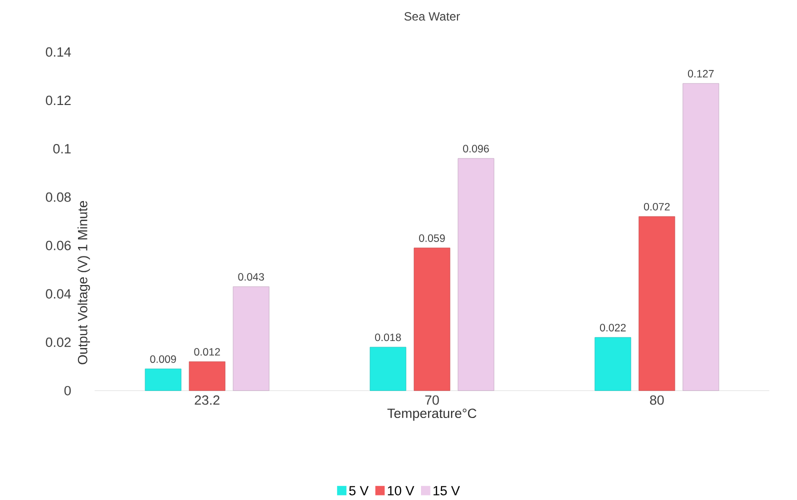 This screenshot has height=500, width=797. I want to click on data-label: 0.072, so click(657, 206).